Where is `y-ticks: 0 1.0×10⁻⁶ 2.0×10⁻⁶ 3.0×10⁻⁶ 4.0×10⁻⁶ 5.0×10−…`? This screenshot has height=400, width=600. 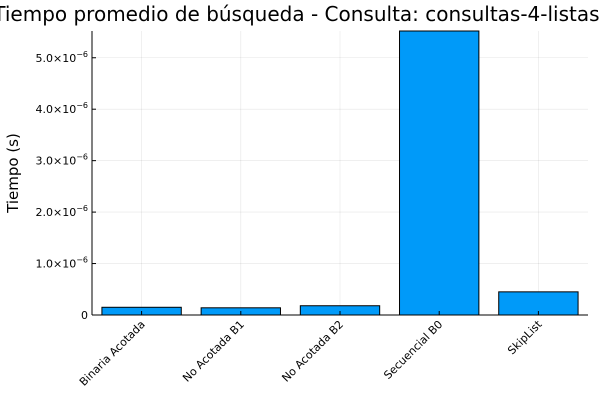 y-ticks: 0 1.0×10⁻⁶ 2.0×10⁻⁶ 3.0×10⁻⁶ 4.0×10⁻⁶ 5.0×10−… is located at coordinates (65, 186).